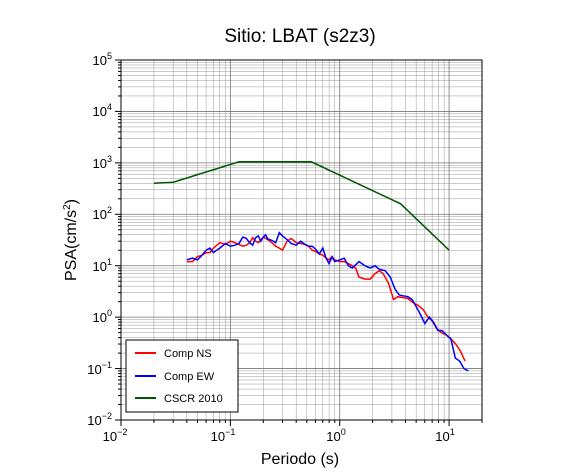 The height and width of the screenshot is (475, 586). Describe the element at coordinates (102, 162) in the screenshot. I see `y-tick-label: 10³` at that location.